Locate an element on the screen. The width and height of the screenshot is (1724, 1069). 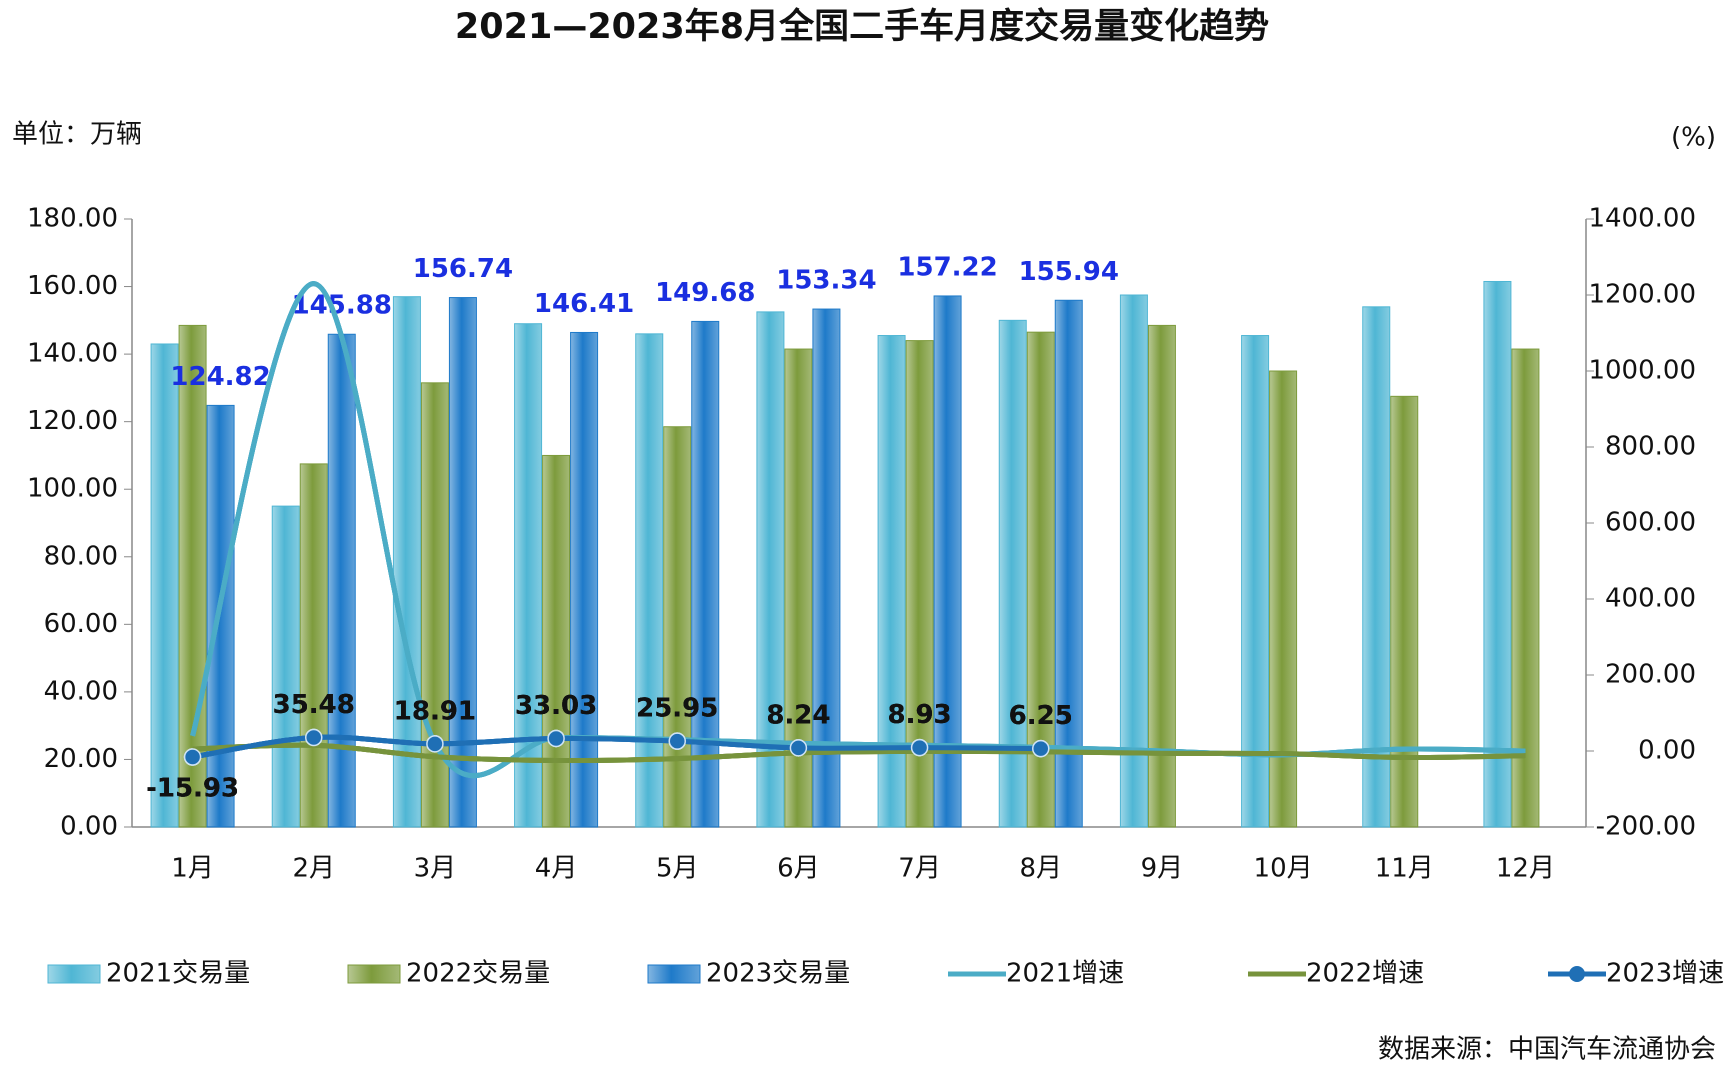
legend-label: 2023交易量 is located at coordinates (778, 974).